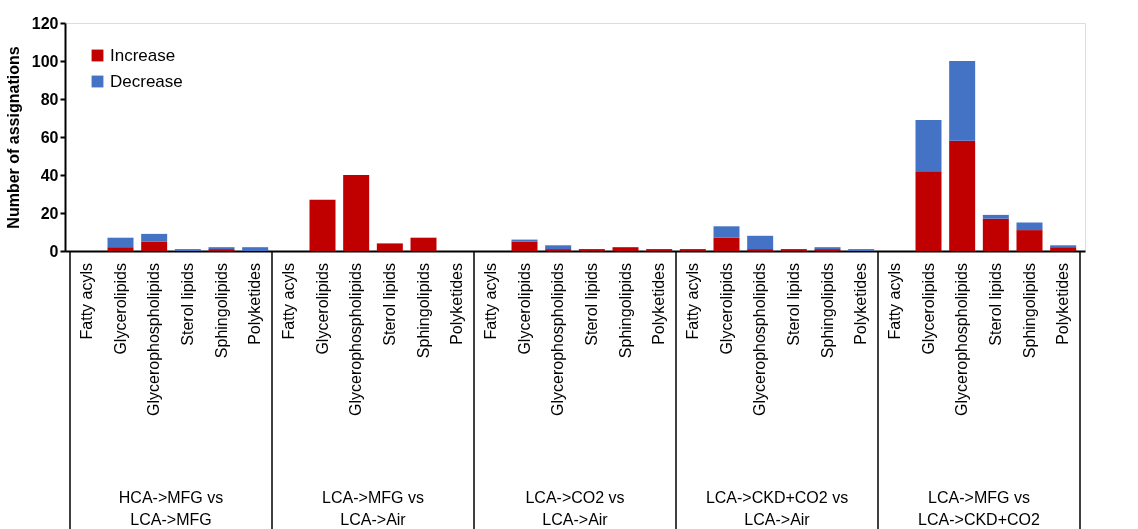  What do you see at coordinates (45, 23) in the screenshot?
I see `y-tick-label: 120` at bounding box center [45, 23].